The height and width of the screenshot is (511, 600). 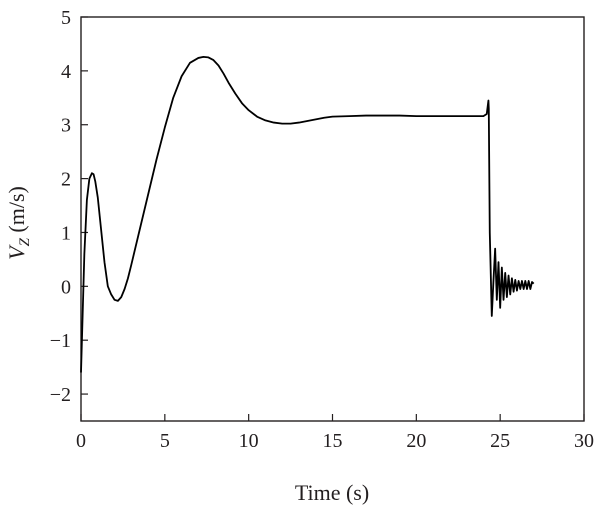 I want to click on y-tick-label: 3, so click(x=66, y=126).